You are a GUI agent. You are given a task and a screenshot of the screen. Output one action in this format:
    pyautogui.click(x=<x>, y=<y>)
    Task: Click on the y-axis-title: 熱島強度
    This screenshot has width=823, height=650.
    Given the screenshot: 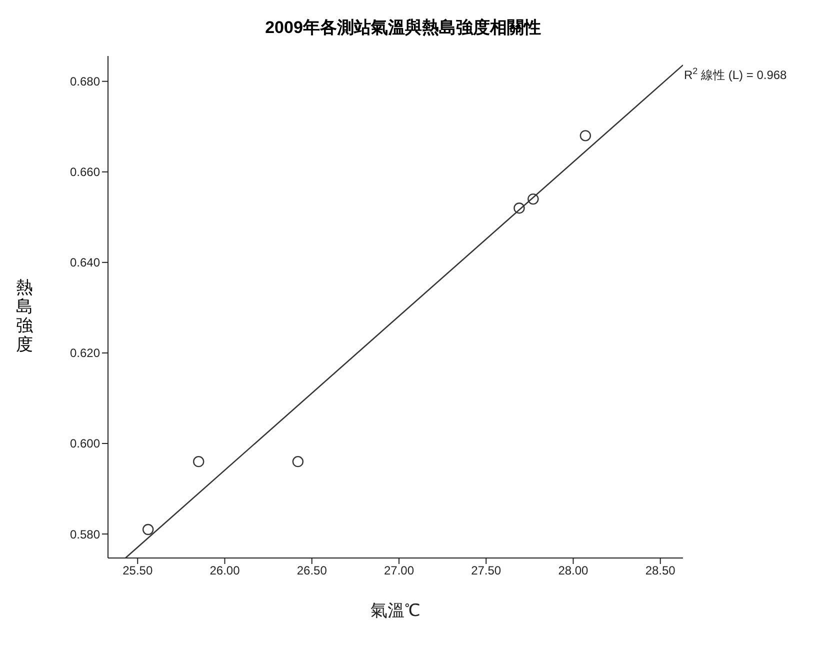 What is the action you would take?
    pyautogui.click(x=25, y=316)
    